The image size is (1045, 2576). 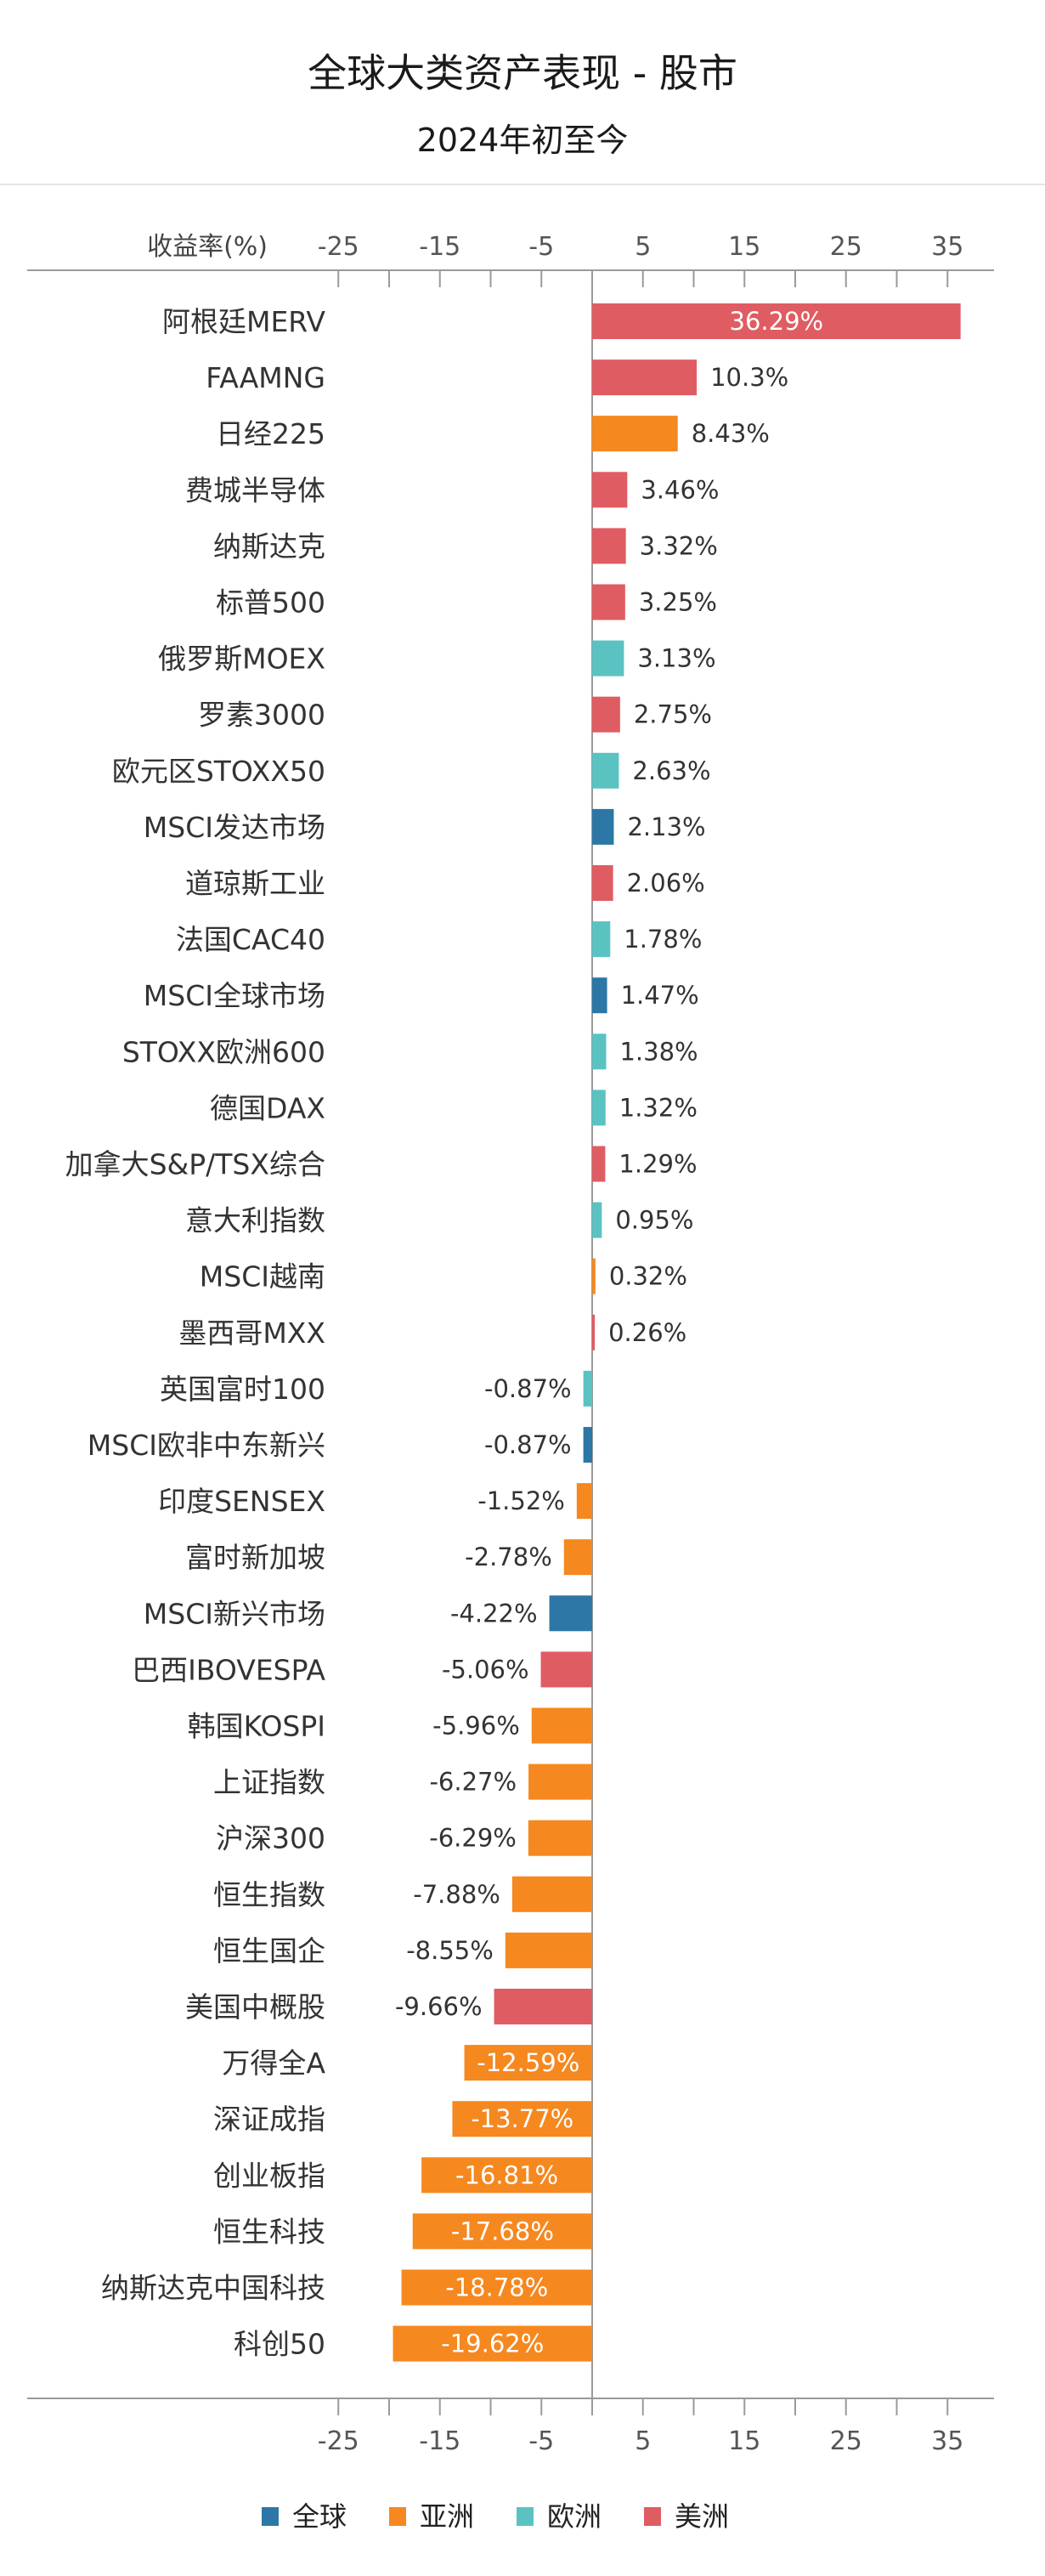 What do you see at coordinates (255, 1220) in the screenshot?
I see `category-label: 意大利指数` at bounding box center [255, 1220].